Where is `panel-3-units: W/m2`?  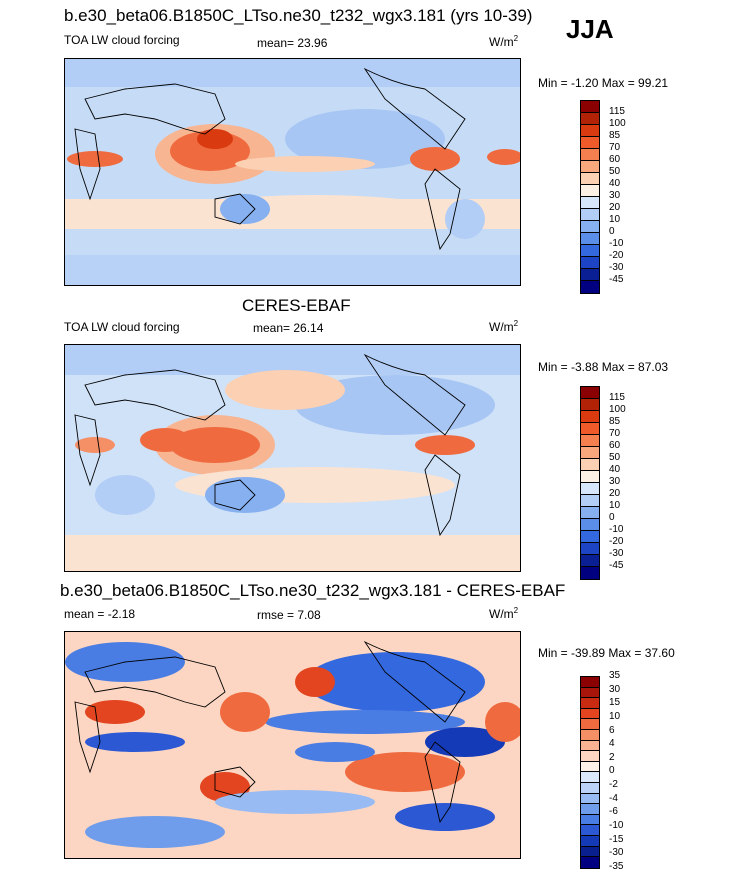
panel-3-units: W/m2 is located at coordinates (504, 613).